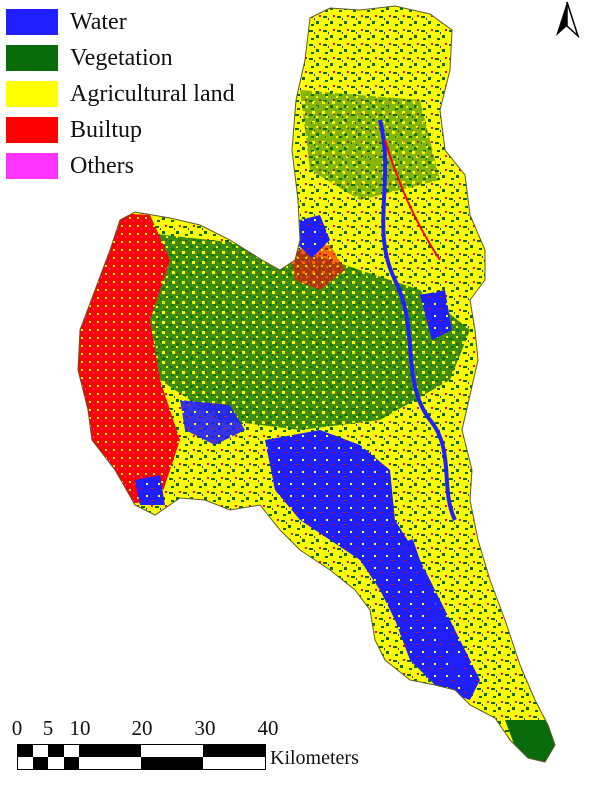 This screenshot has width=598, height=787. I want to click on legend-item-others: Others, so click(120, 166).